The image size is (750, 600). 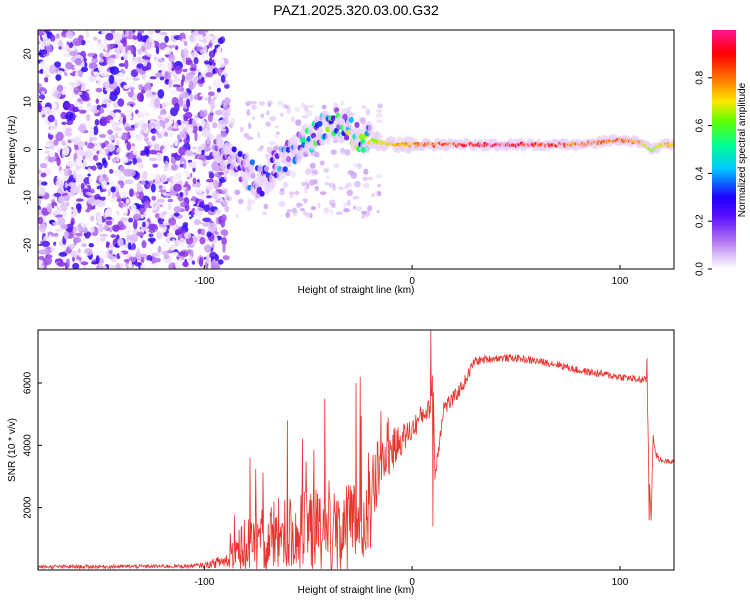 I want to click on colorbar-tick-label: 0.8, so click(x=700, y=77).